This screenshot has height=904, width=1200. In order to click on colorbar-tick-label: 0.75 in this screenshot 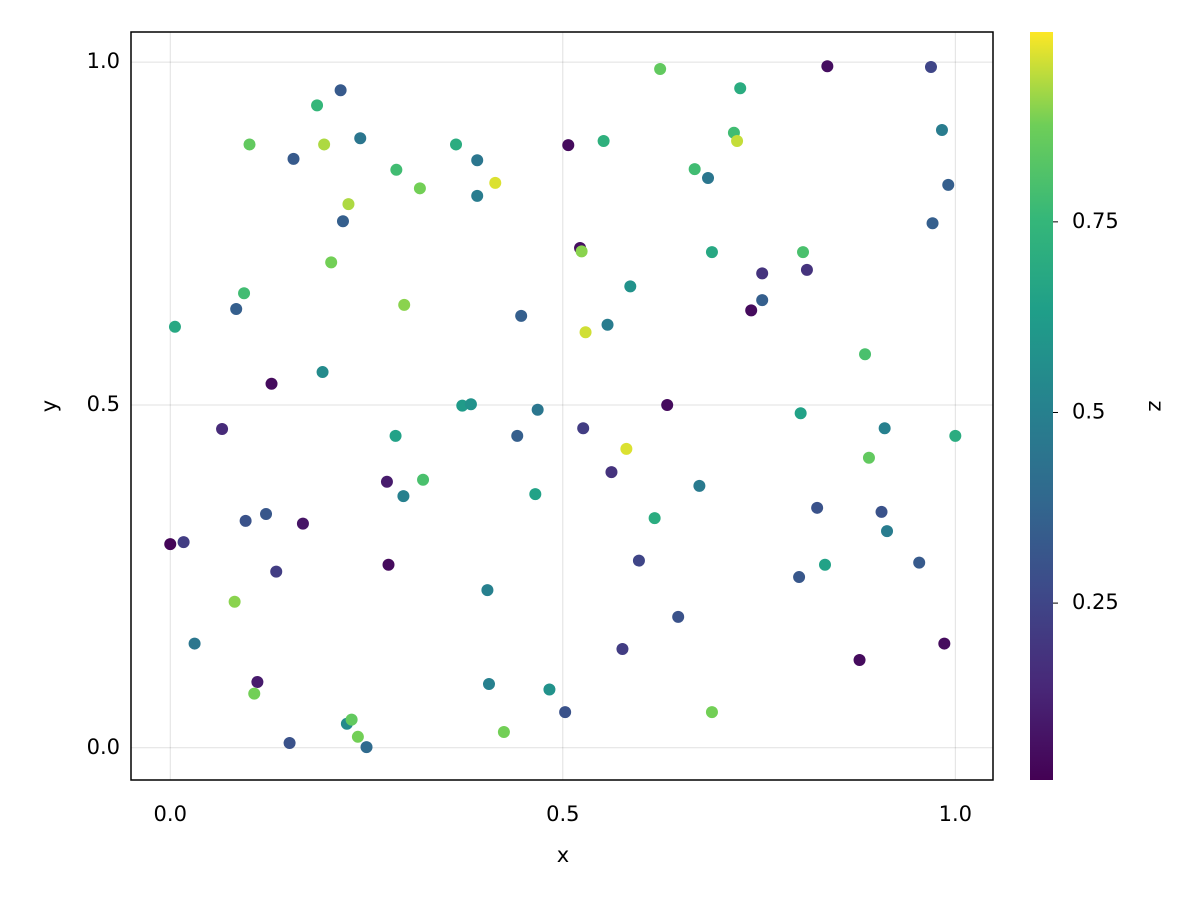, I will do `click(1095, 221)`.